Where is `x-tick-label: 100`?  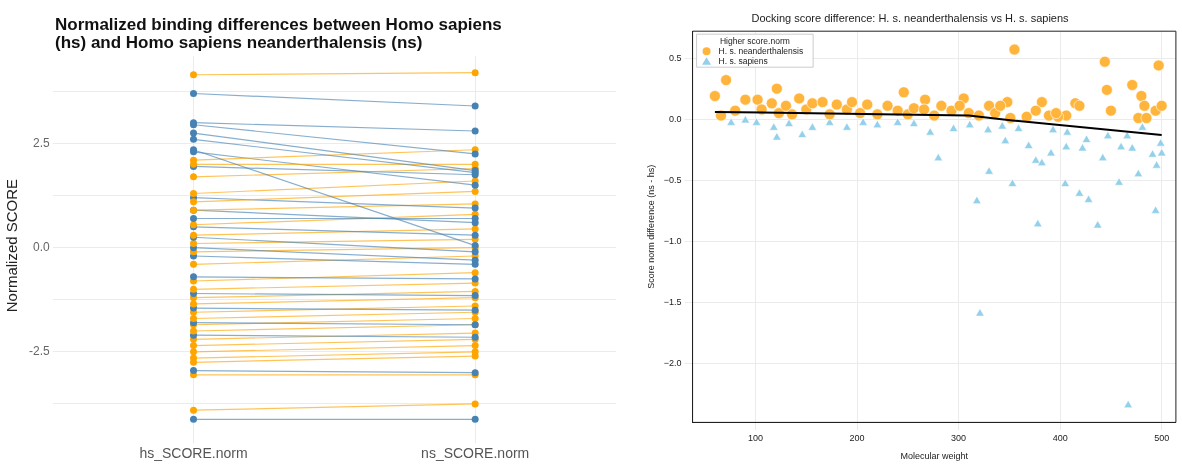
x-tick-label: 100 is located at coordinates (756, 438).